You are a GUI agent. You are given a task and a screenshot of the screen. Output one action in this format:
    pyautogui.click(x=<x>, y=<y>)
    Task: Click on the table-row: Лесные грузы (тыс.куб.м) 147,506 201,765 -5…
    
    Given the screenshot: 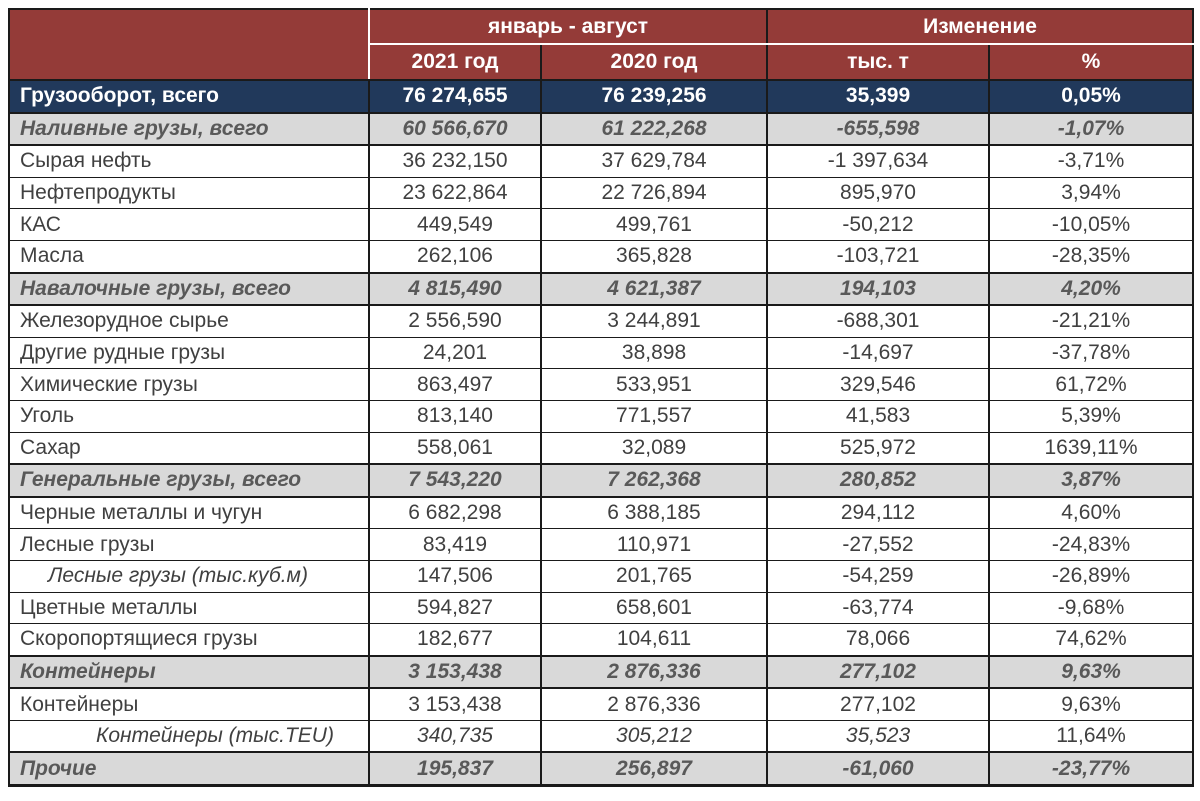 What is the action you would take?
    pyautogui.click(x=601, y=576)
    